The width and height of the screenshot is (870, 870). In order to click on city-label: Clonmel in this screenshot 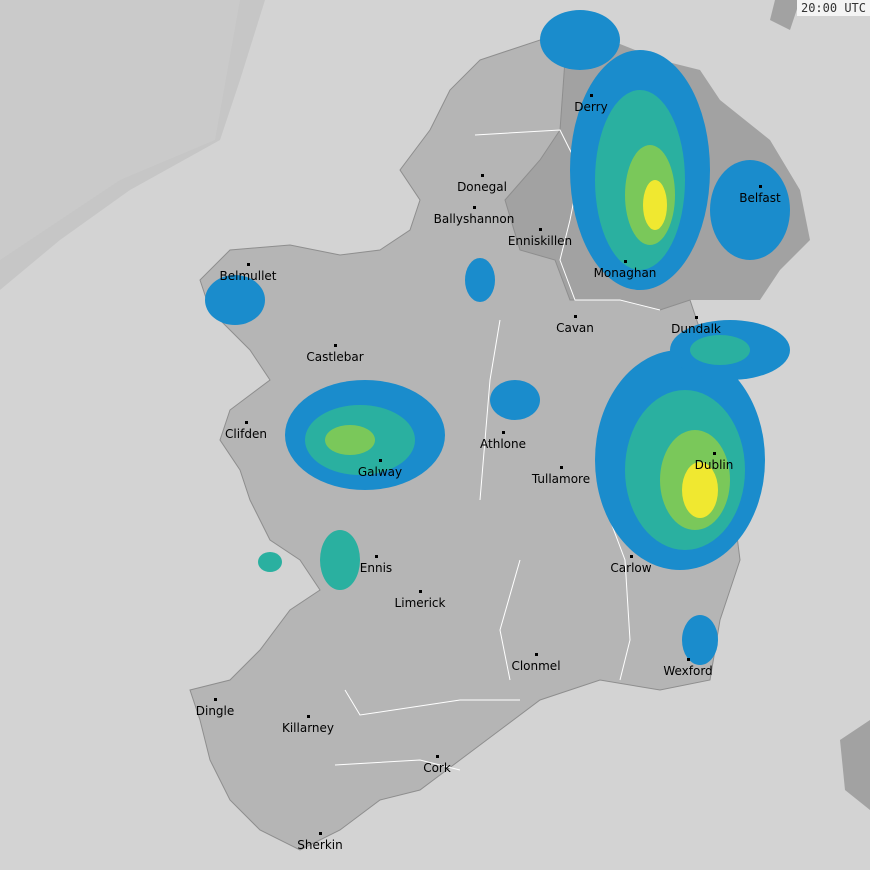, I will do `click(536, 666)`.